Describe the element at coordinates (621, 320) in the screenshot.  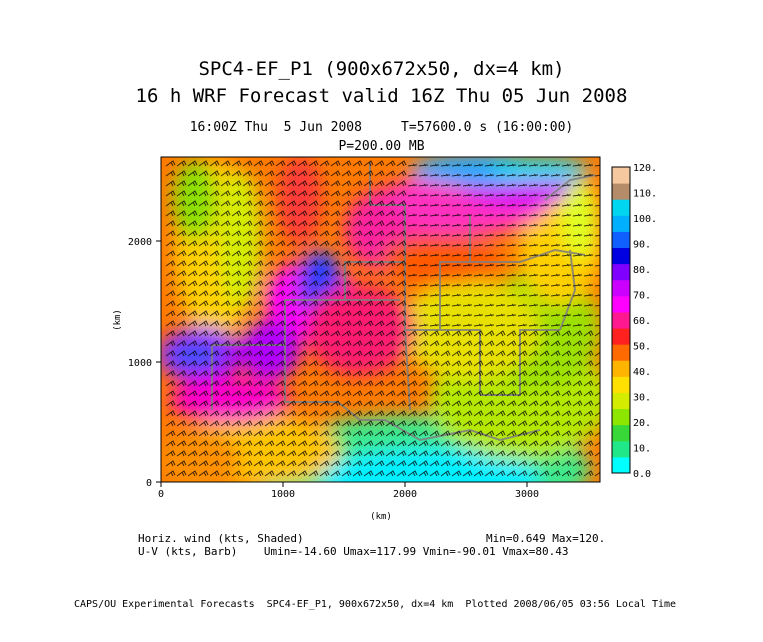
I see `color-scale-frame` at that location.